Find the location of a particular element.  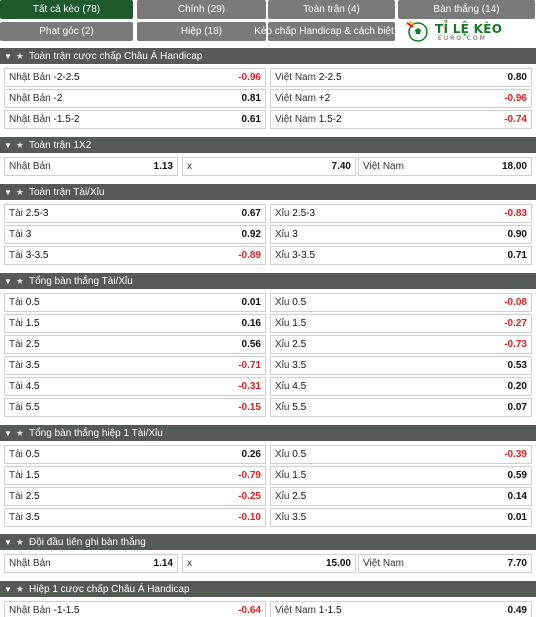

odds-value: 0.71 is located at coordinates (517, 255).